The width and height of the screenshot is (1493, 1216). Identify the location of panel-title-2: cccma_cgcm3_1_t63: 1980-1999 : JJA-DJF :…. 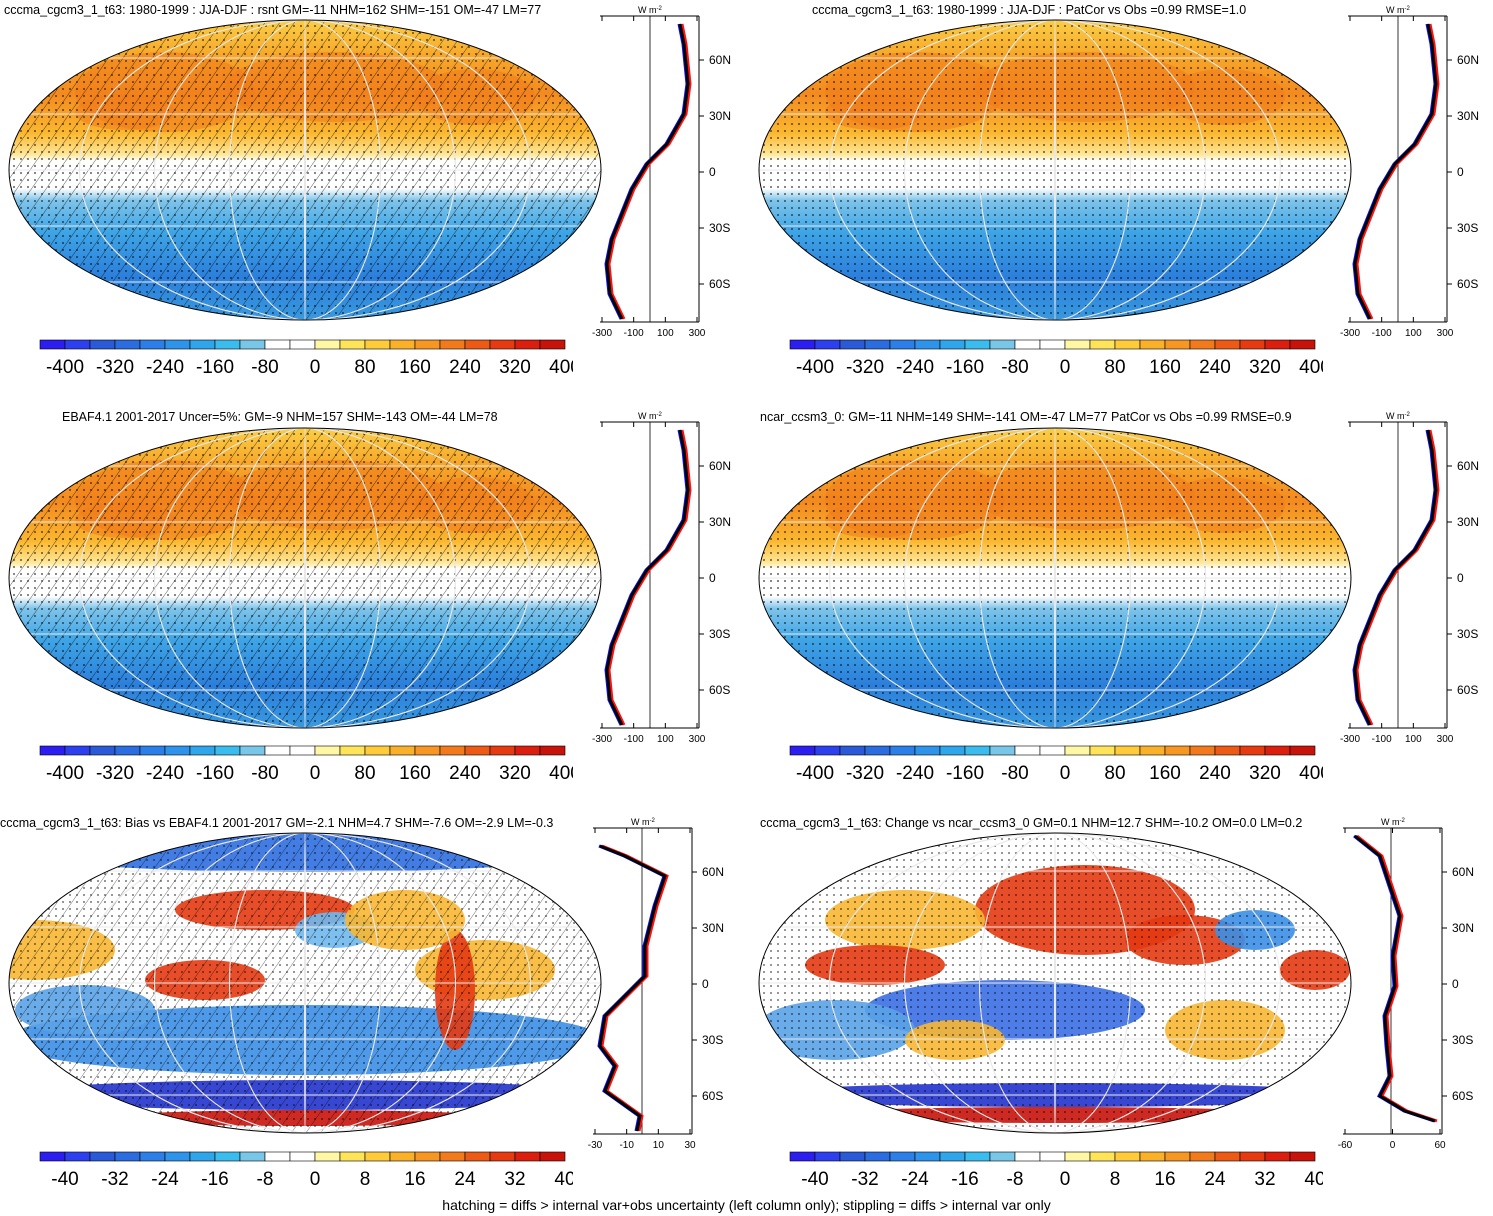
(1029, 10).